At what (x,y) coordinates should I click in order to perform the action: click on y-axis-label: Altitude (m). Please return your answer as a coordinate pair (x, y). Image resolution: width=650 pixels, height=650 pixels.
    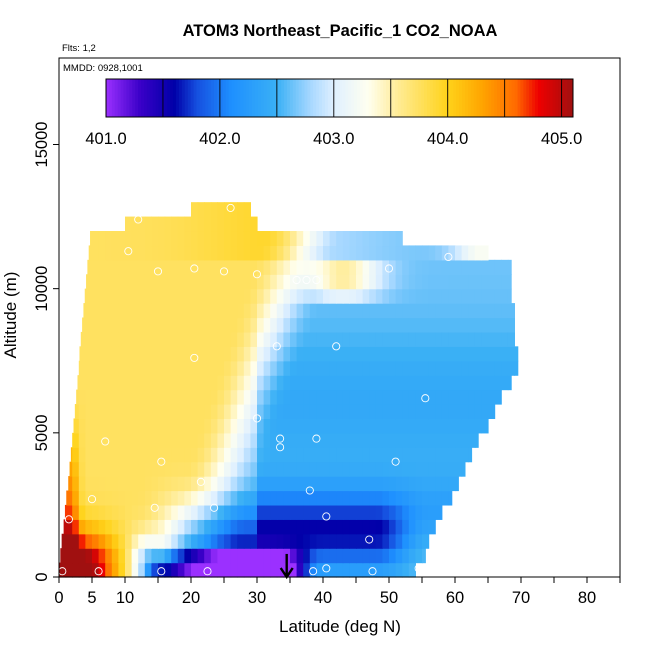
    Looking at the image, I should click on (10, 315).